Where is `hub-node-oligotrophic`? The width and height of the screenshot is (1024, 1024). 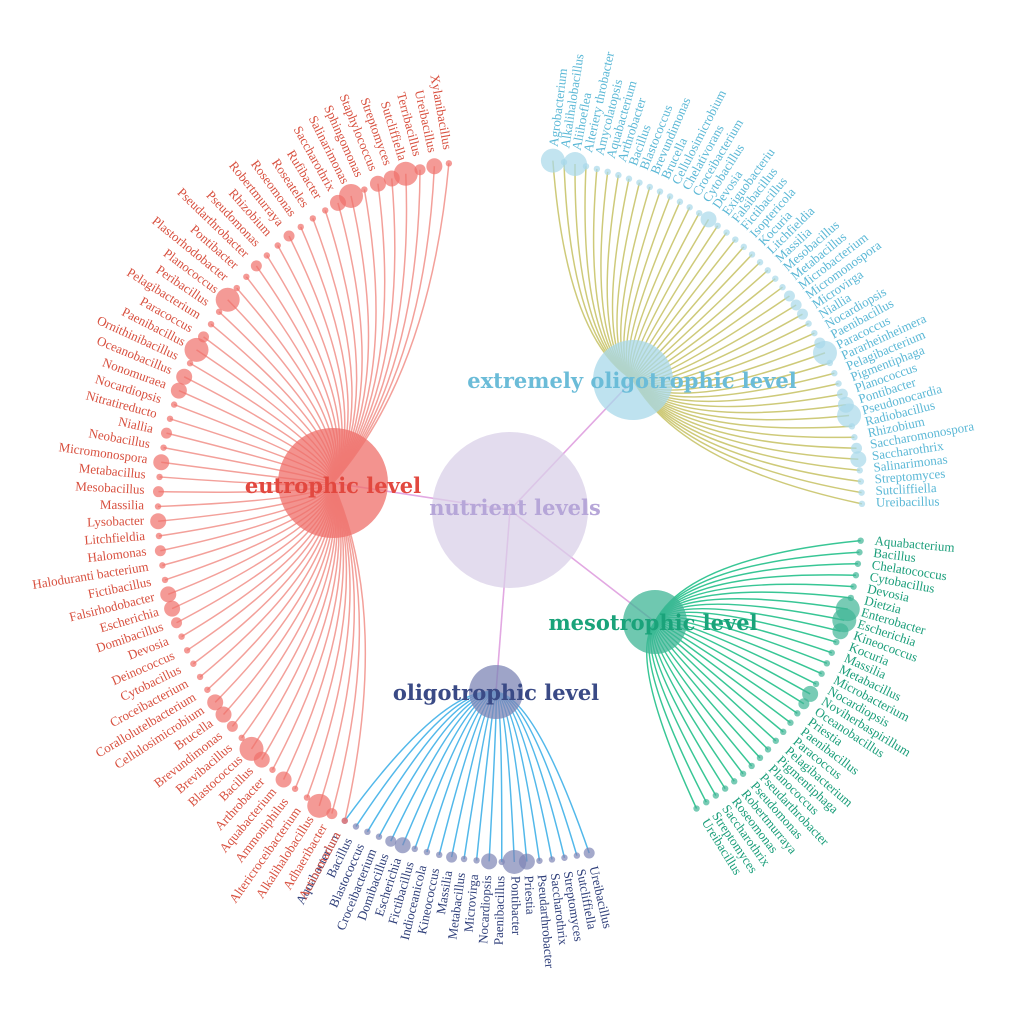 hub-node-oligotrophic is located at coordinates (496, 692).